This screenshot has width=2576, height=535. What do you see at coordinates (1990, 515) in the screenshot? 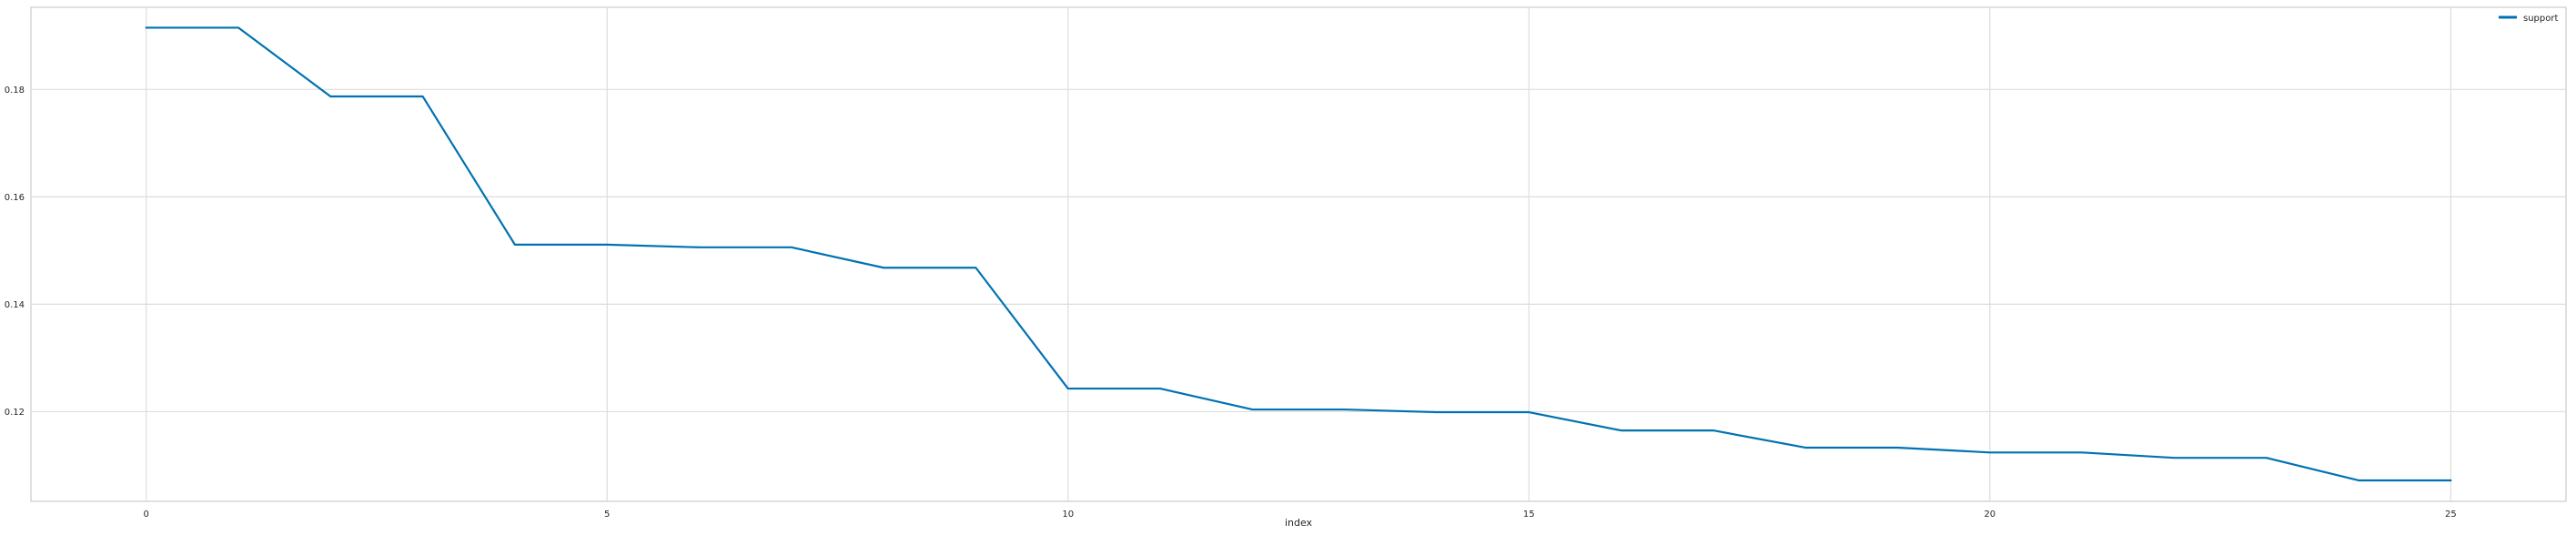
I see `x-tick-label: 20` at bounding box center [1990, 515].